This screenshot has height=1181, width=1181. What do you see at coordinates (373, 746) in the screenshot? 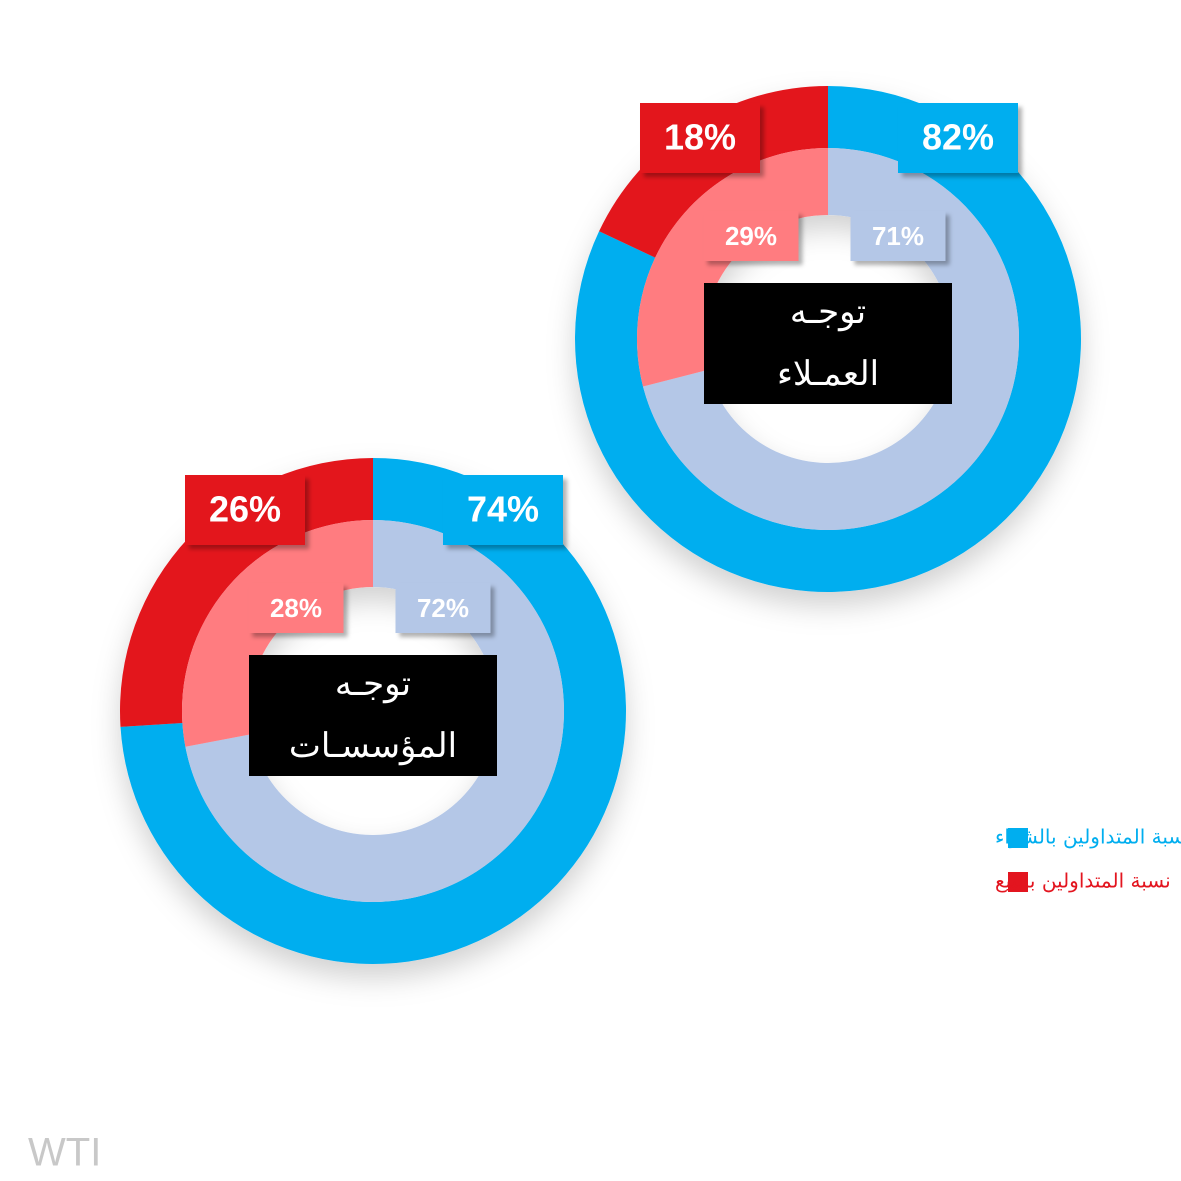
I see `chart-title: المؤسسـات` at bounding box center [373, 746].